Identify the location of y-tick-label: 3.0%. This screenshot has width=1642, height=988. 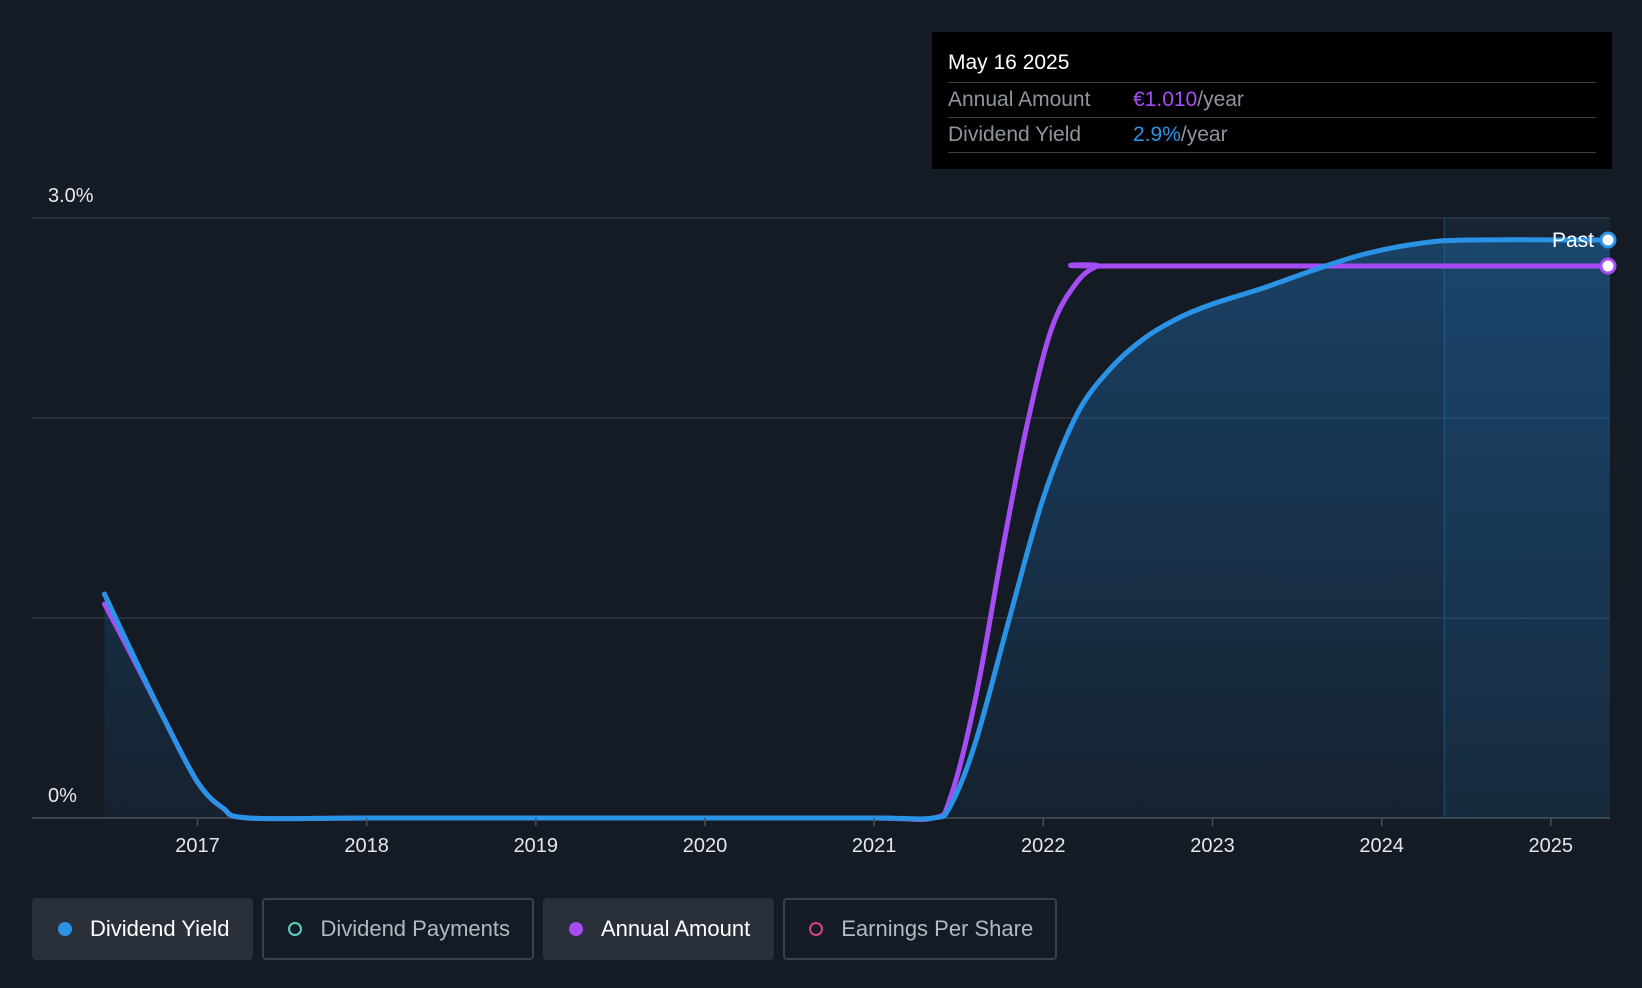
(71, 196).